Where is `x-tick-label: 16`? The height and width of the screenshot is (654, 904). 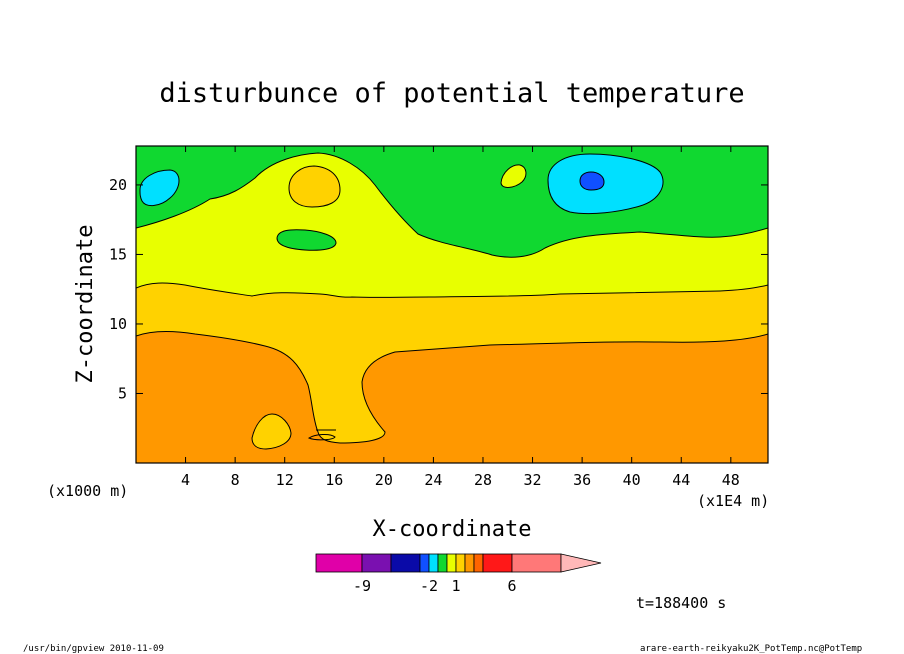
x-tick-label: 16 is located at coordinates (334, 480).